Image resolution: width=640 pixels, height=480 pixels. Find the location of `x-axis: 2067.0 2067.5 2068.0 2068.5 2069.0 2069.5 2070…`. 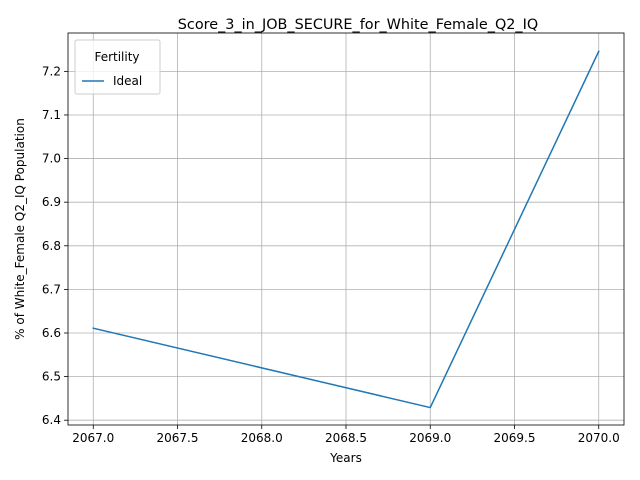

x-axis: 2067.0 2067.5 2068.0 2068.5 2069.0 2069.5 2070… is located at coordinates (346, 435).